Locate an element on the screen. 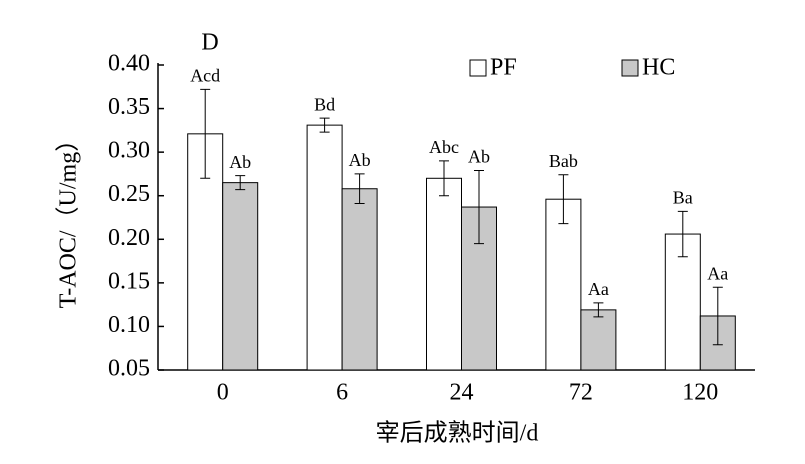 The width and height of the screenshot is (805, 464). y-tick-label: 0.20 is located at coordinates (129, 238).